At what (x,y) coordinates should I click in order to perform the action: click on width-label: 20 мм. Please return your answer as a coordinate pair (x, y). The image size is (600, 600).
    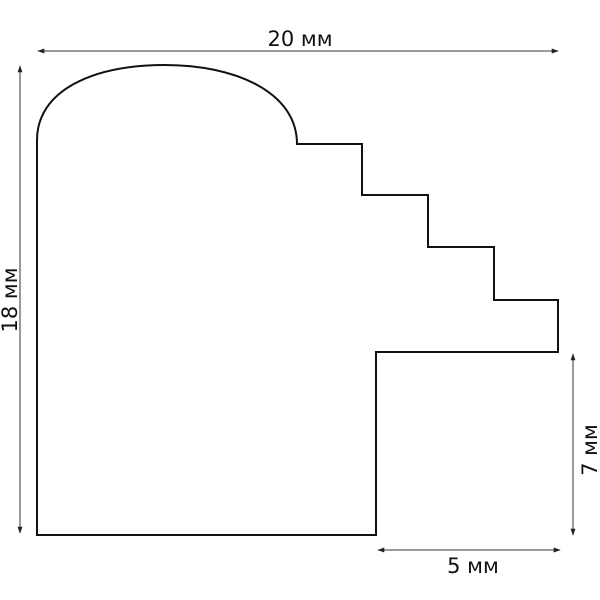
    Looking at the image, I should click on (299, 39).